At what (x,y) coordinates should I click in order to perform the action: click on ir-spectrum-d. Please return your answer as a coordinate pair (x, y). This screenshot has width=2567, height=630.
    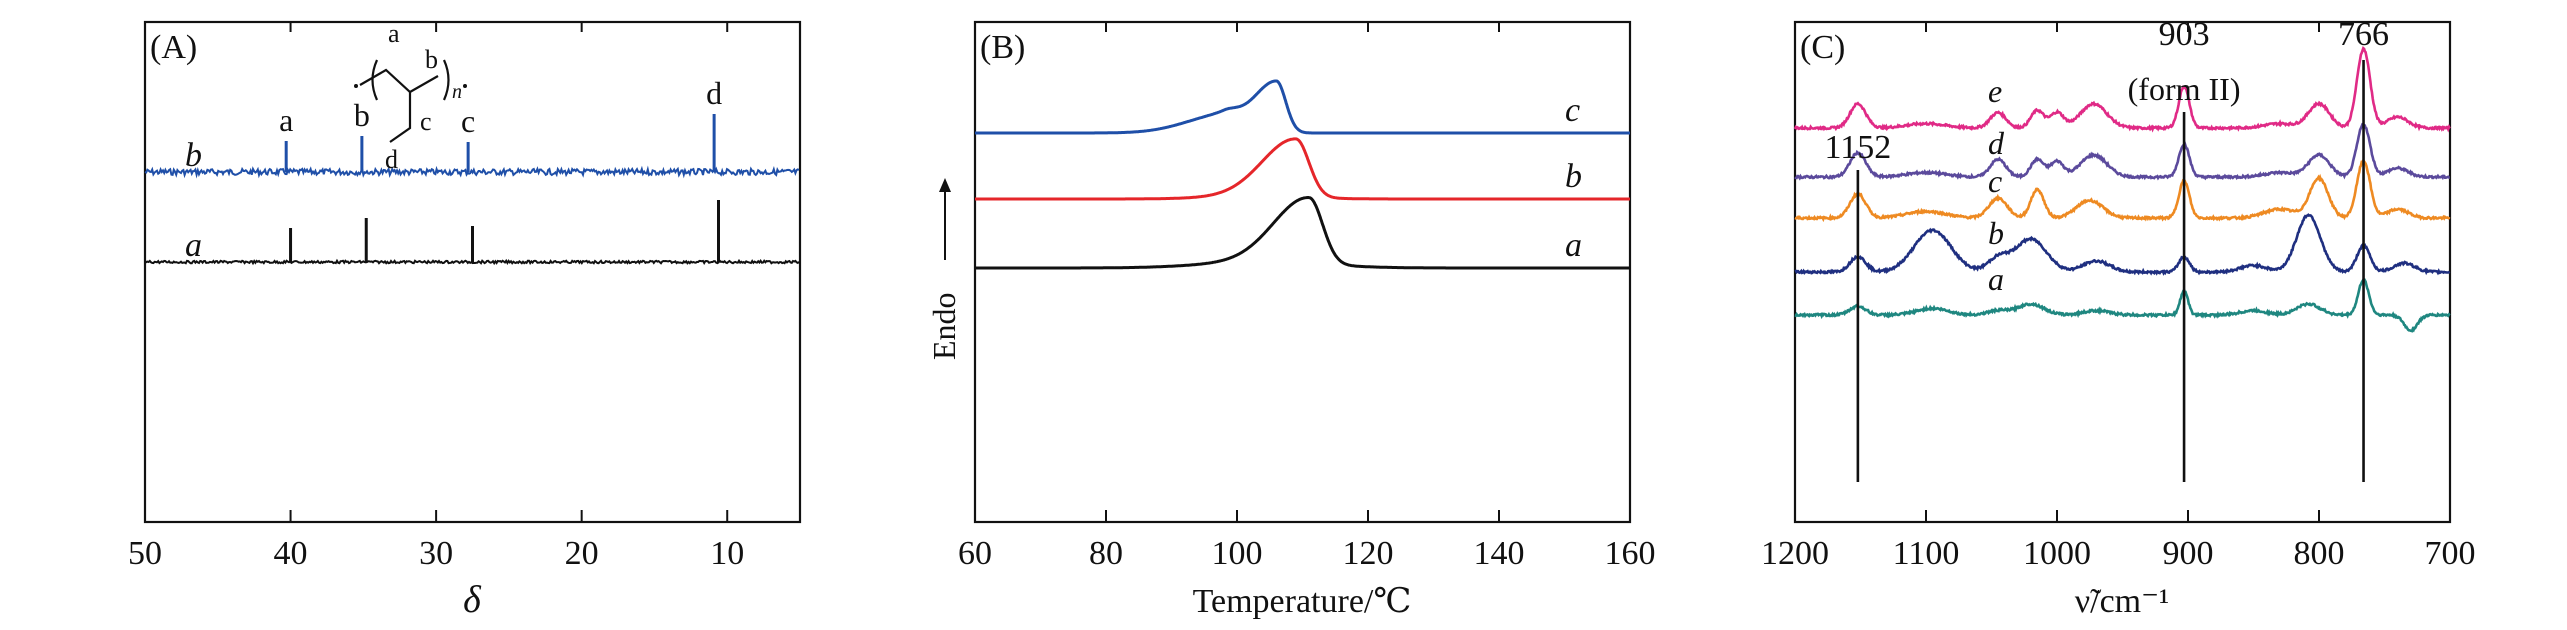
    Looking at the image, I should click on (2122, 151).